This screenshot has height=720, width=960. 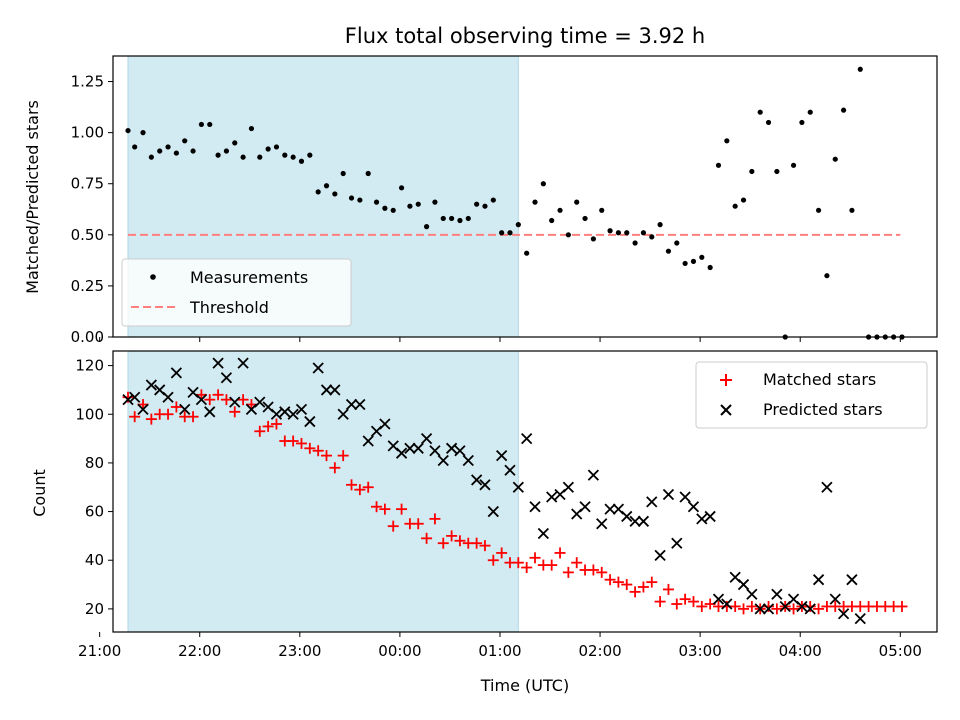 What do you see at coordinates (89, 366) in the screenshot?
I see `y-tick-label: 120` at bounding box center [89, 366].